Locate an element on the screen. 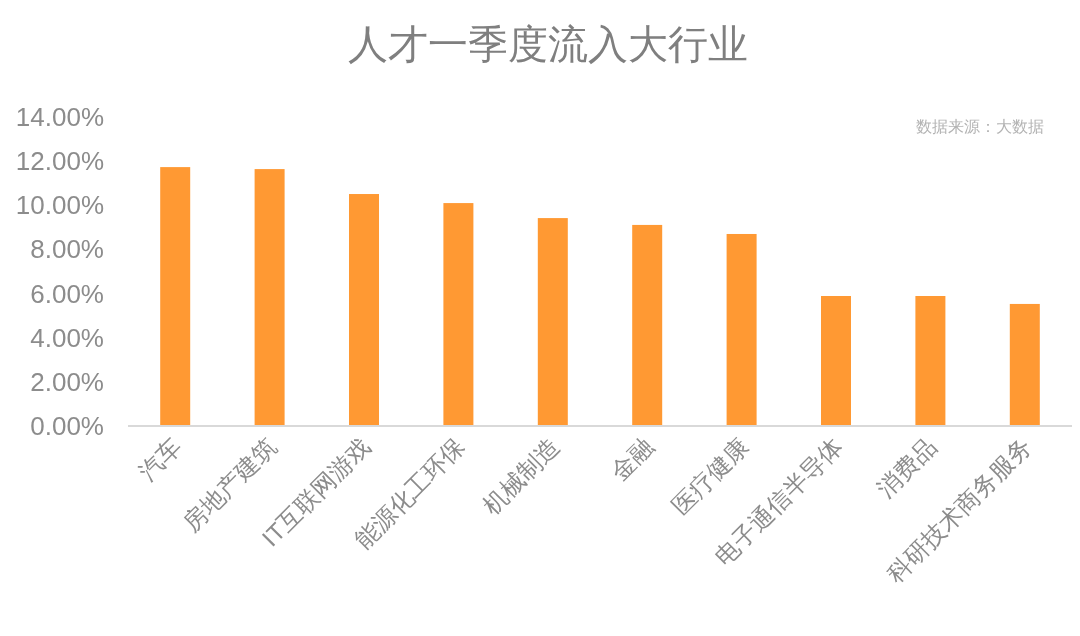 The image size is (1080, 636). title: 人才一季度流入大行业 is located at coordinates (548, 44).